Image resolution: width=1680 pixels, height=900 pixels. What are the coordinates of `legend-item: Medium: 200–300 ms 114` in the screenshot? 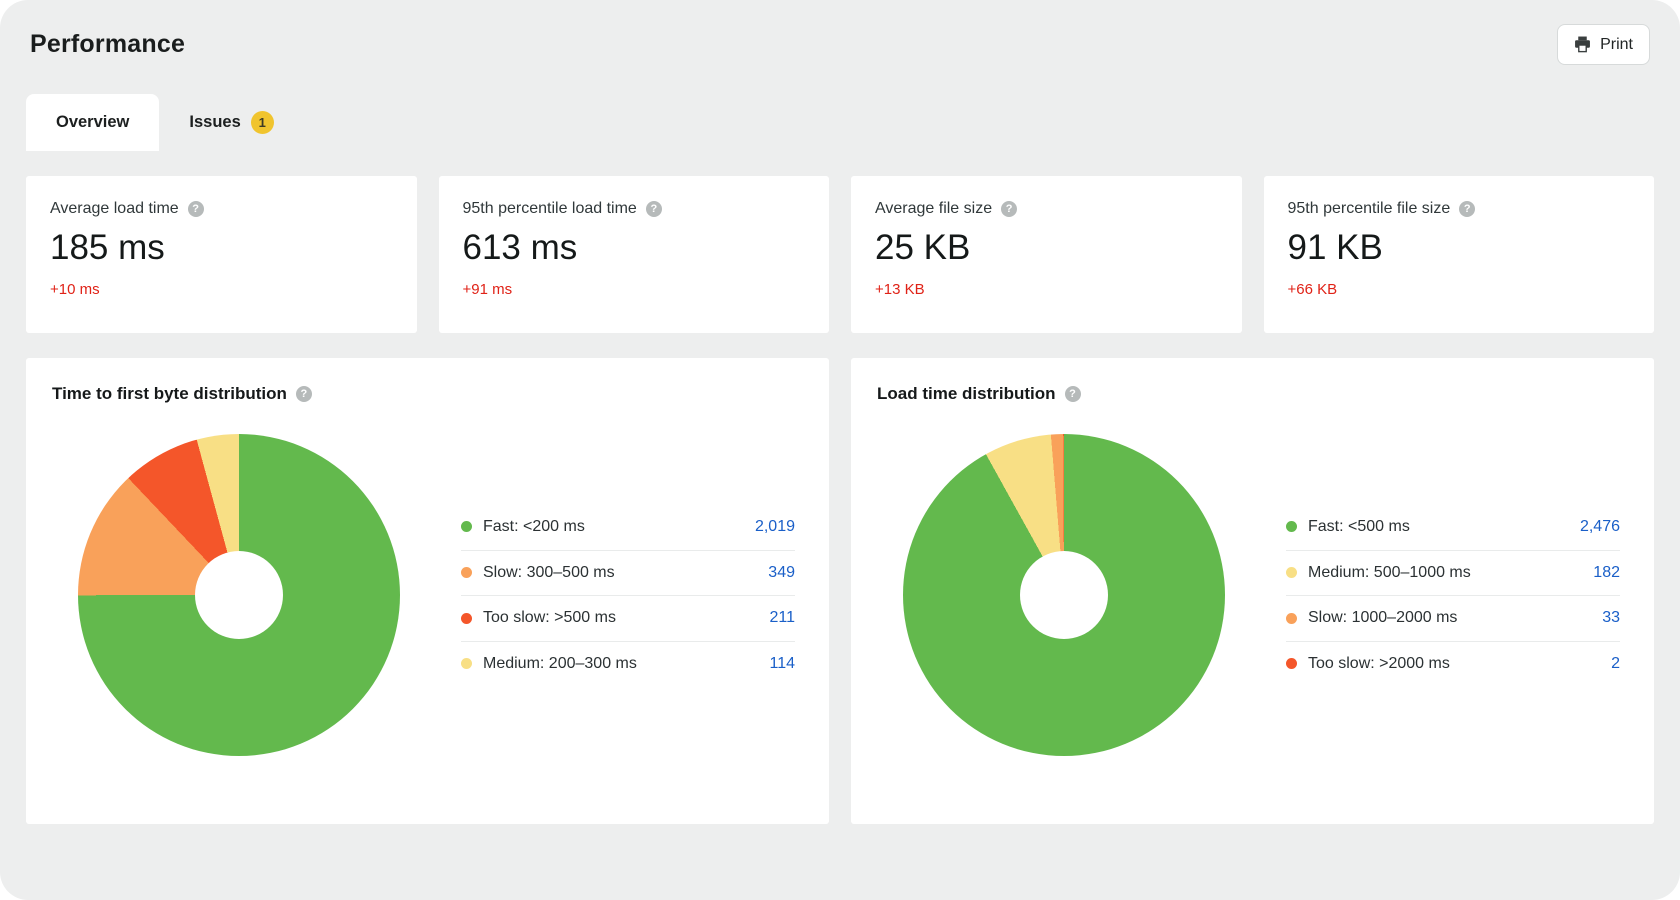 It's located at (628, 663).